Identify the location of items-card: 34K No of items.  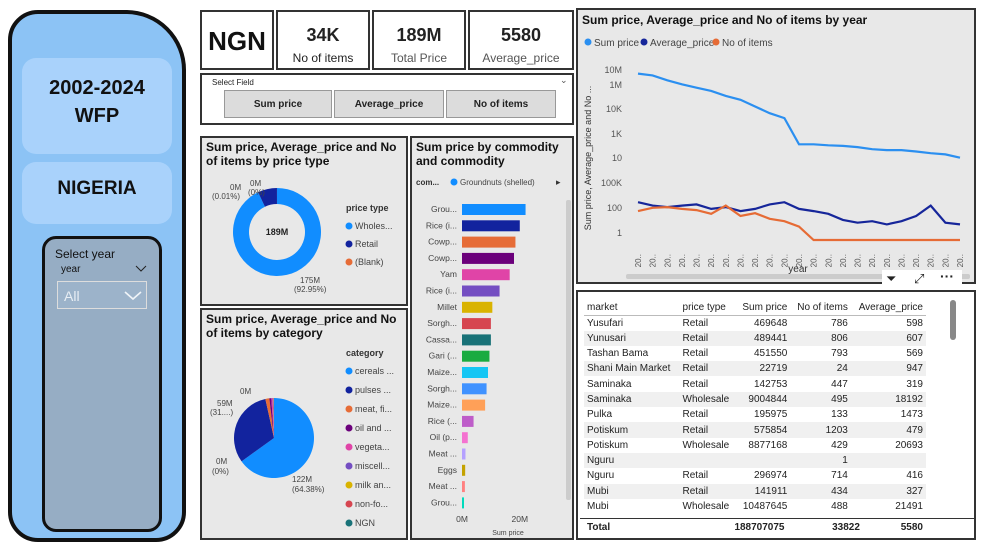
(323, 40).